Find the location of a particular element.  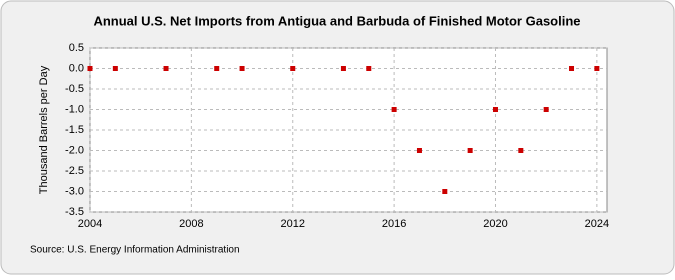

y-tick-label: -3.5 is located at coordinates (74, 212).